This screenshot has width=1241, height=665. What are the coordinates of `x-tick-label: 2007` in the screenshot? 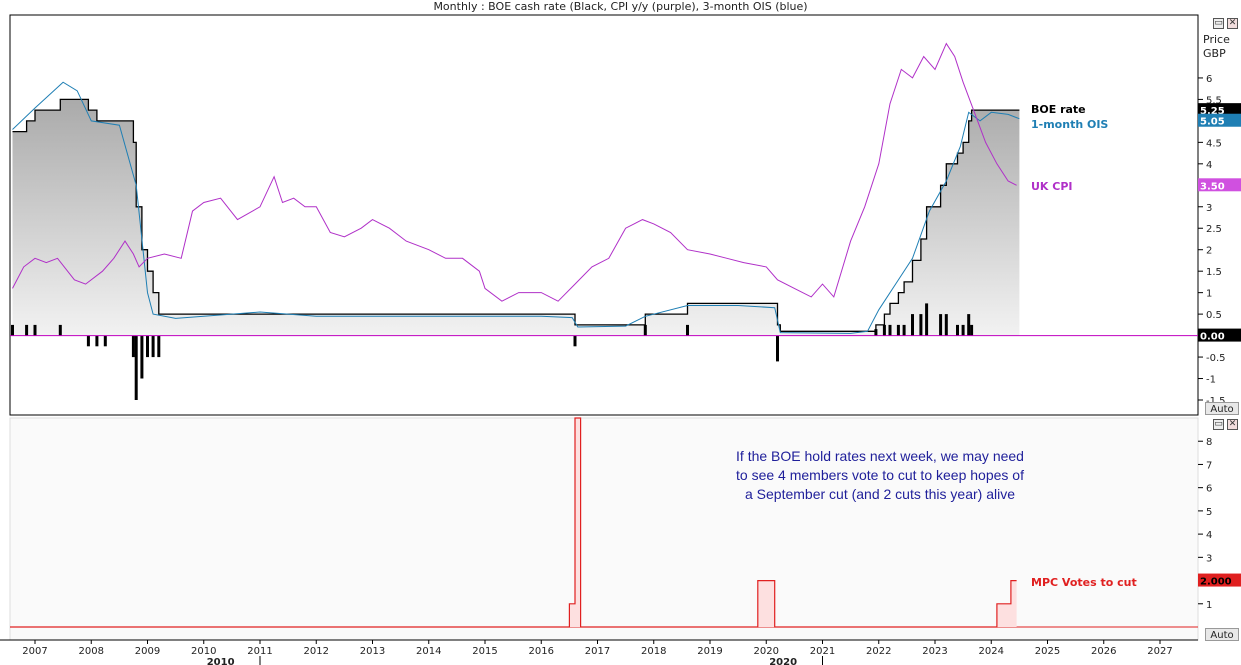 It's located at (34, 651).